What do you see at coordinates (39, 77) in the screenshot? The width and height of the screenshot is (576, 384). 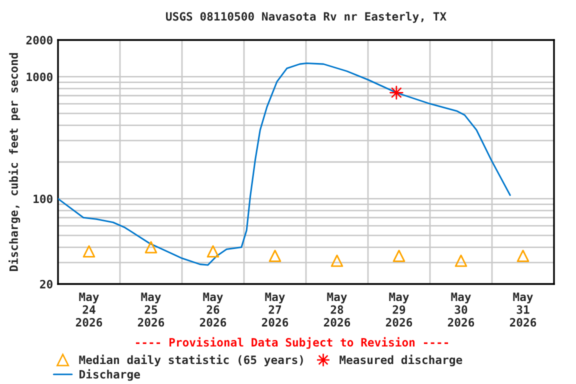 I see `y-tick-label: 1000` at bounding box center [39, 77].